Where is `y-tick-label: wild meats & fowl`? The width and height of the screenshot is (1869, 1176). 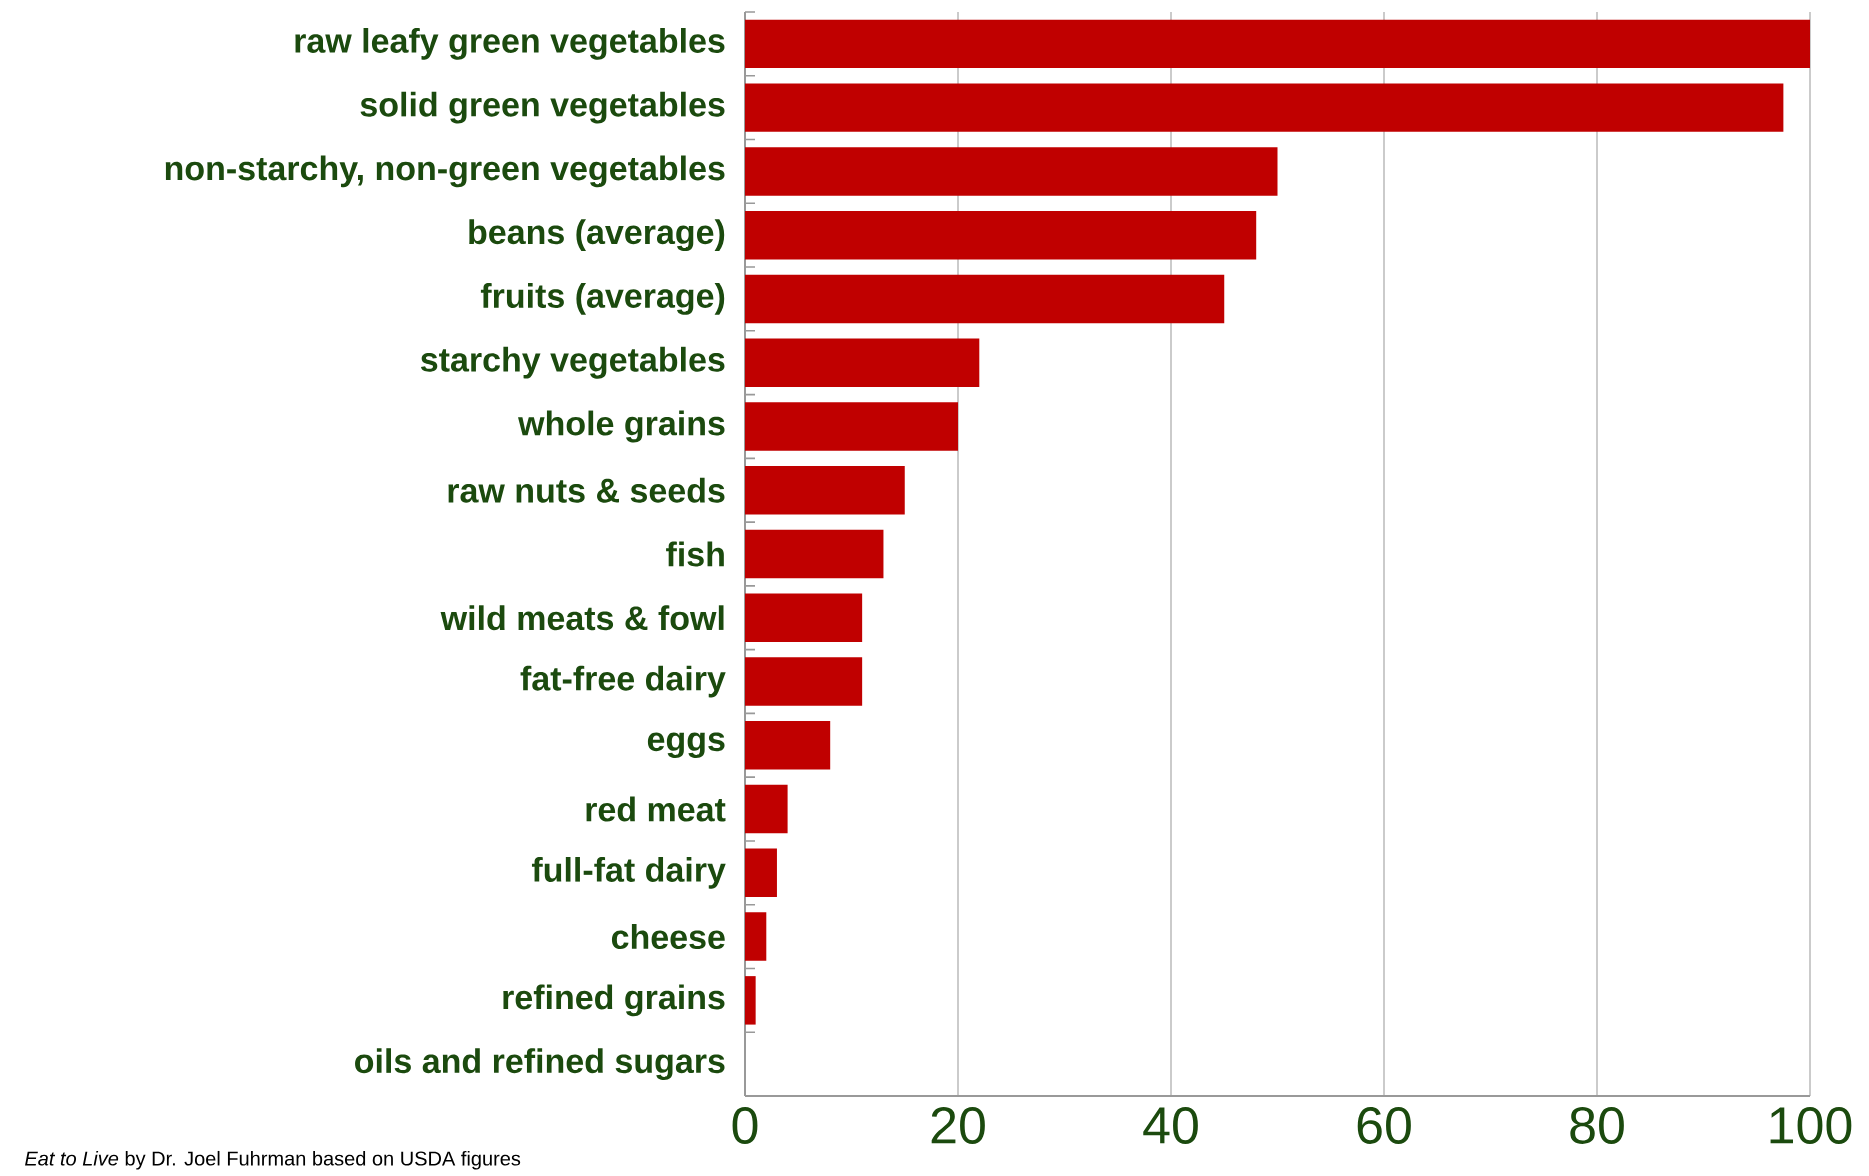 y-tick-label: wild meats & fowl is located at coordinates (582, 618).